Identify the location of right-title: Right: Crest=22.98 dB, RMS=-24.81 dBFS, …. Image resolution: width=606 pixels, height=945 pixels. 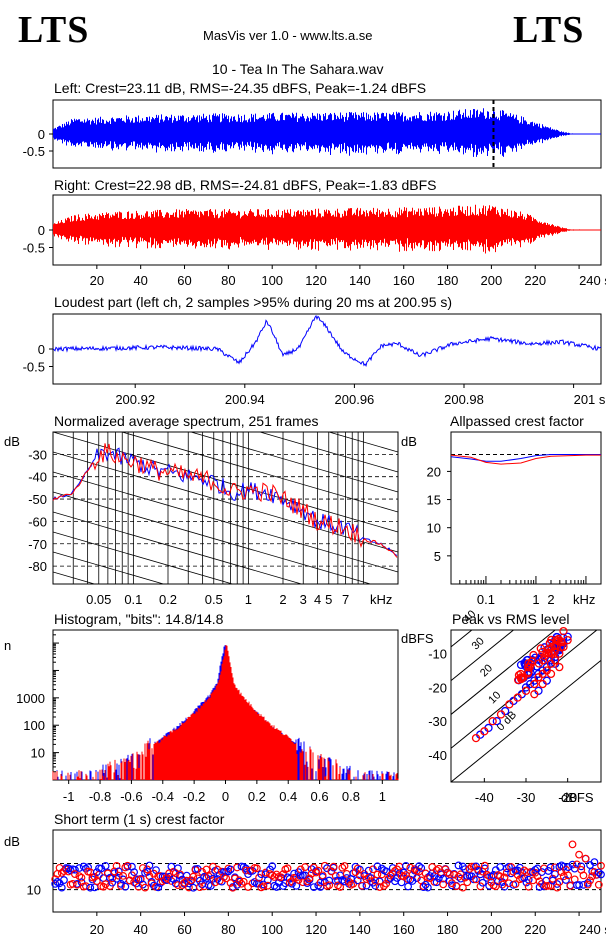
(245, 185).